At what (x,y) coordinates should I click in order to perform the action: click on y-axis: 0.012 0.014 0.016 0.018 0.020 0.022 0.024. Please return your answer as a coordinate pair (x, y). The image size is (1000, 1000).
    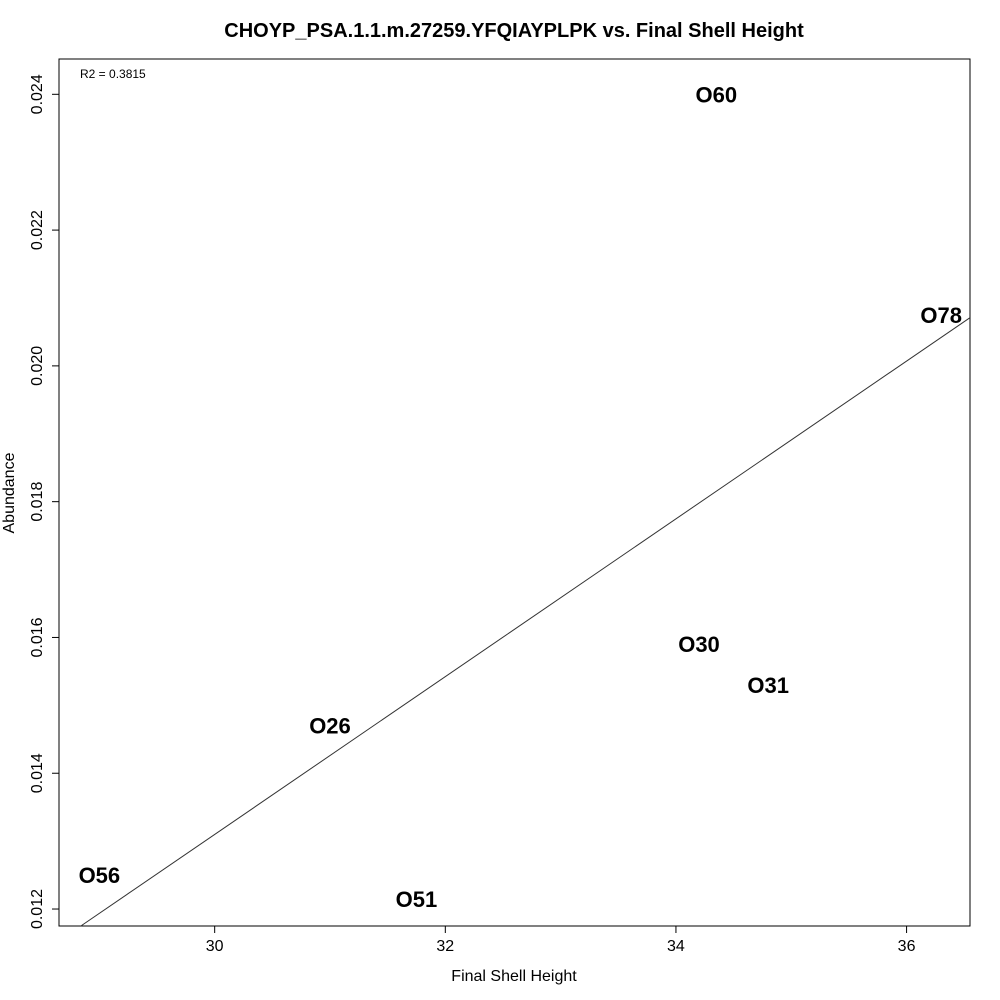
    Looking at the image, I should click on (44, 501).